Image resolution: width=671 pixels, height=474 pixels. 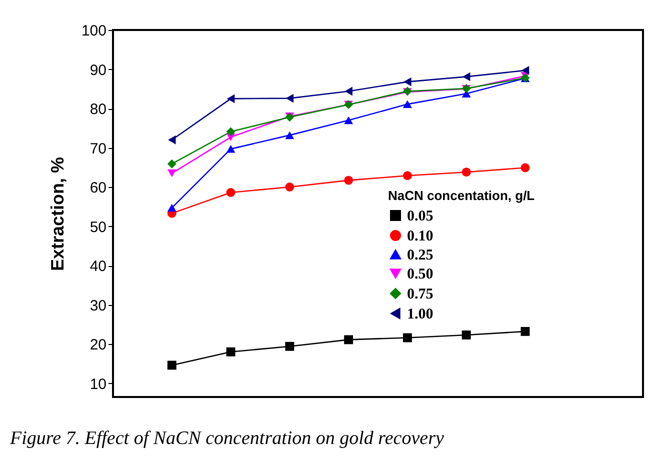 What do you see at coordinates (93, 31) in the screenshot?
I see `y-tick-label: 100` at bounding box center [93, 31].